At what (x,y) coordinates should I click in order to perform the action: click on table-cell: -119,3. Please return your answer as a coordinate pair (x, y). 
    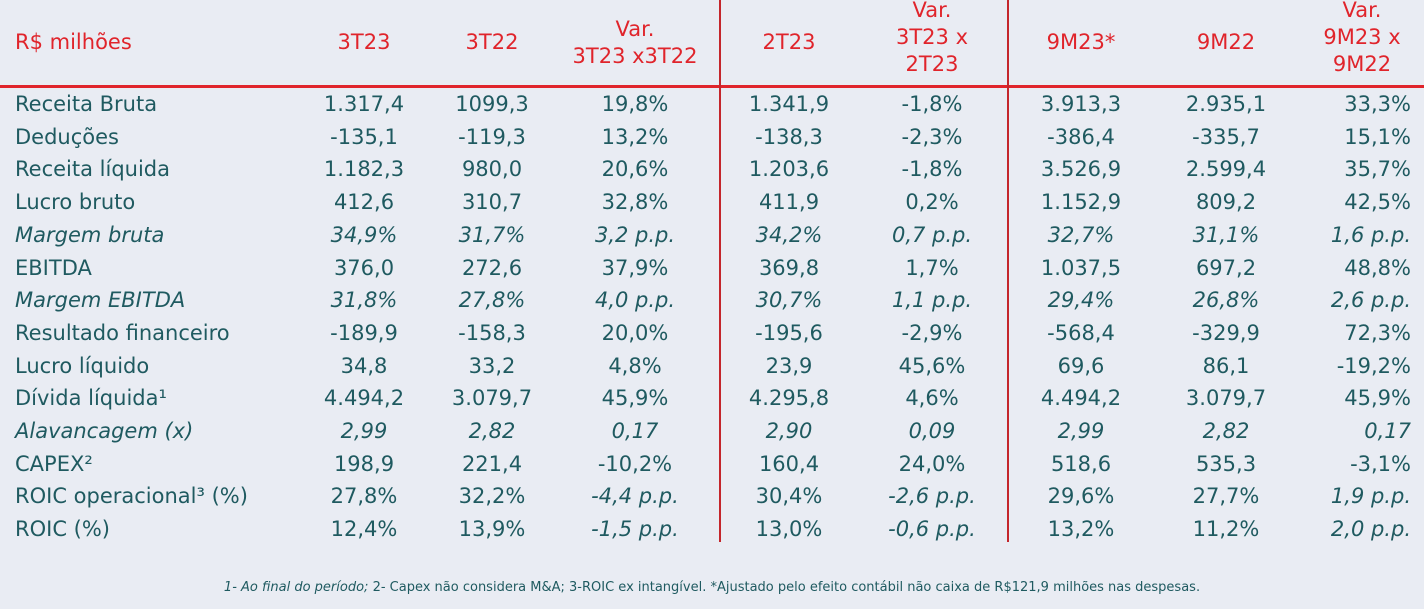
    Looking at the image, I should click on (492, 136).